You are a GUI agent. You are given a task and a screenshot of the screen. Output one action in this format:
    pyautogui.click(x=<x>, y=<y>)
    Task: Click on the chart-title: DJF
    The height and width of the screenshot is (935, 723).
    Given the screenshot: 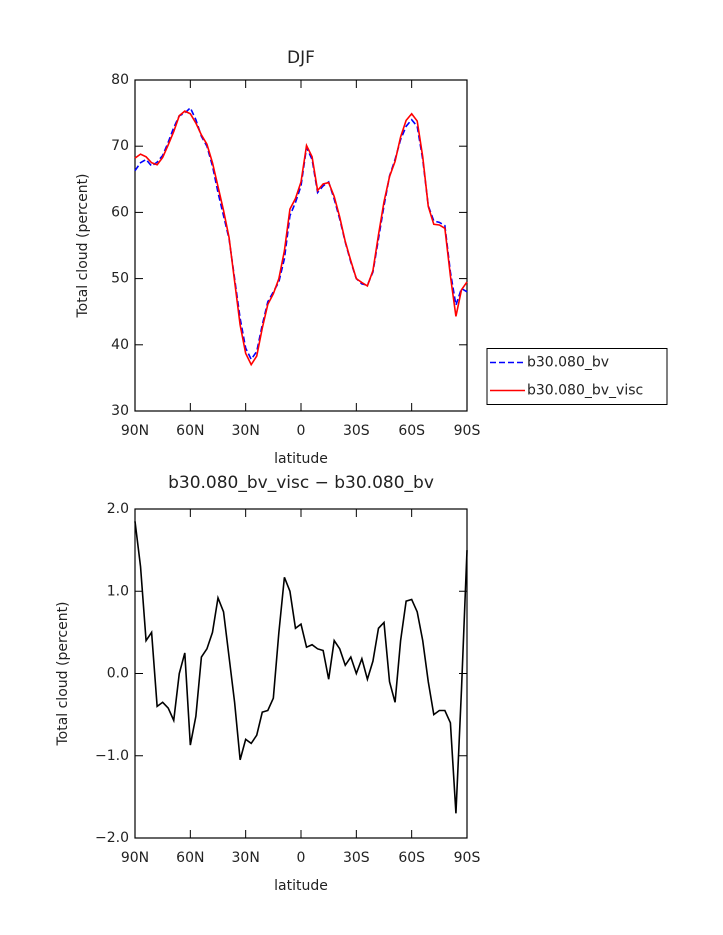 What is the action you would take?
    pyautogui.click(x=301, y=58)
    